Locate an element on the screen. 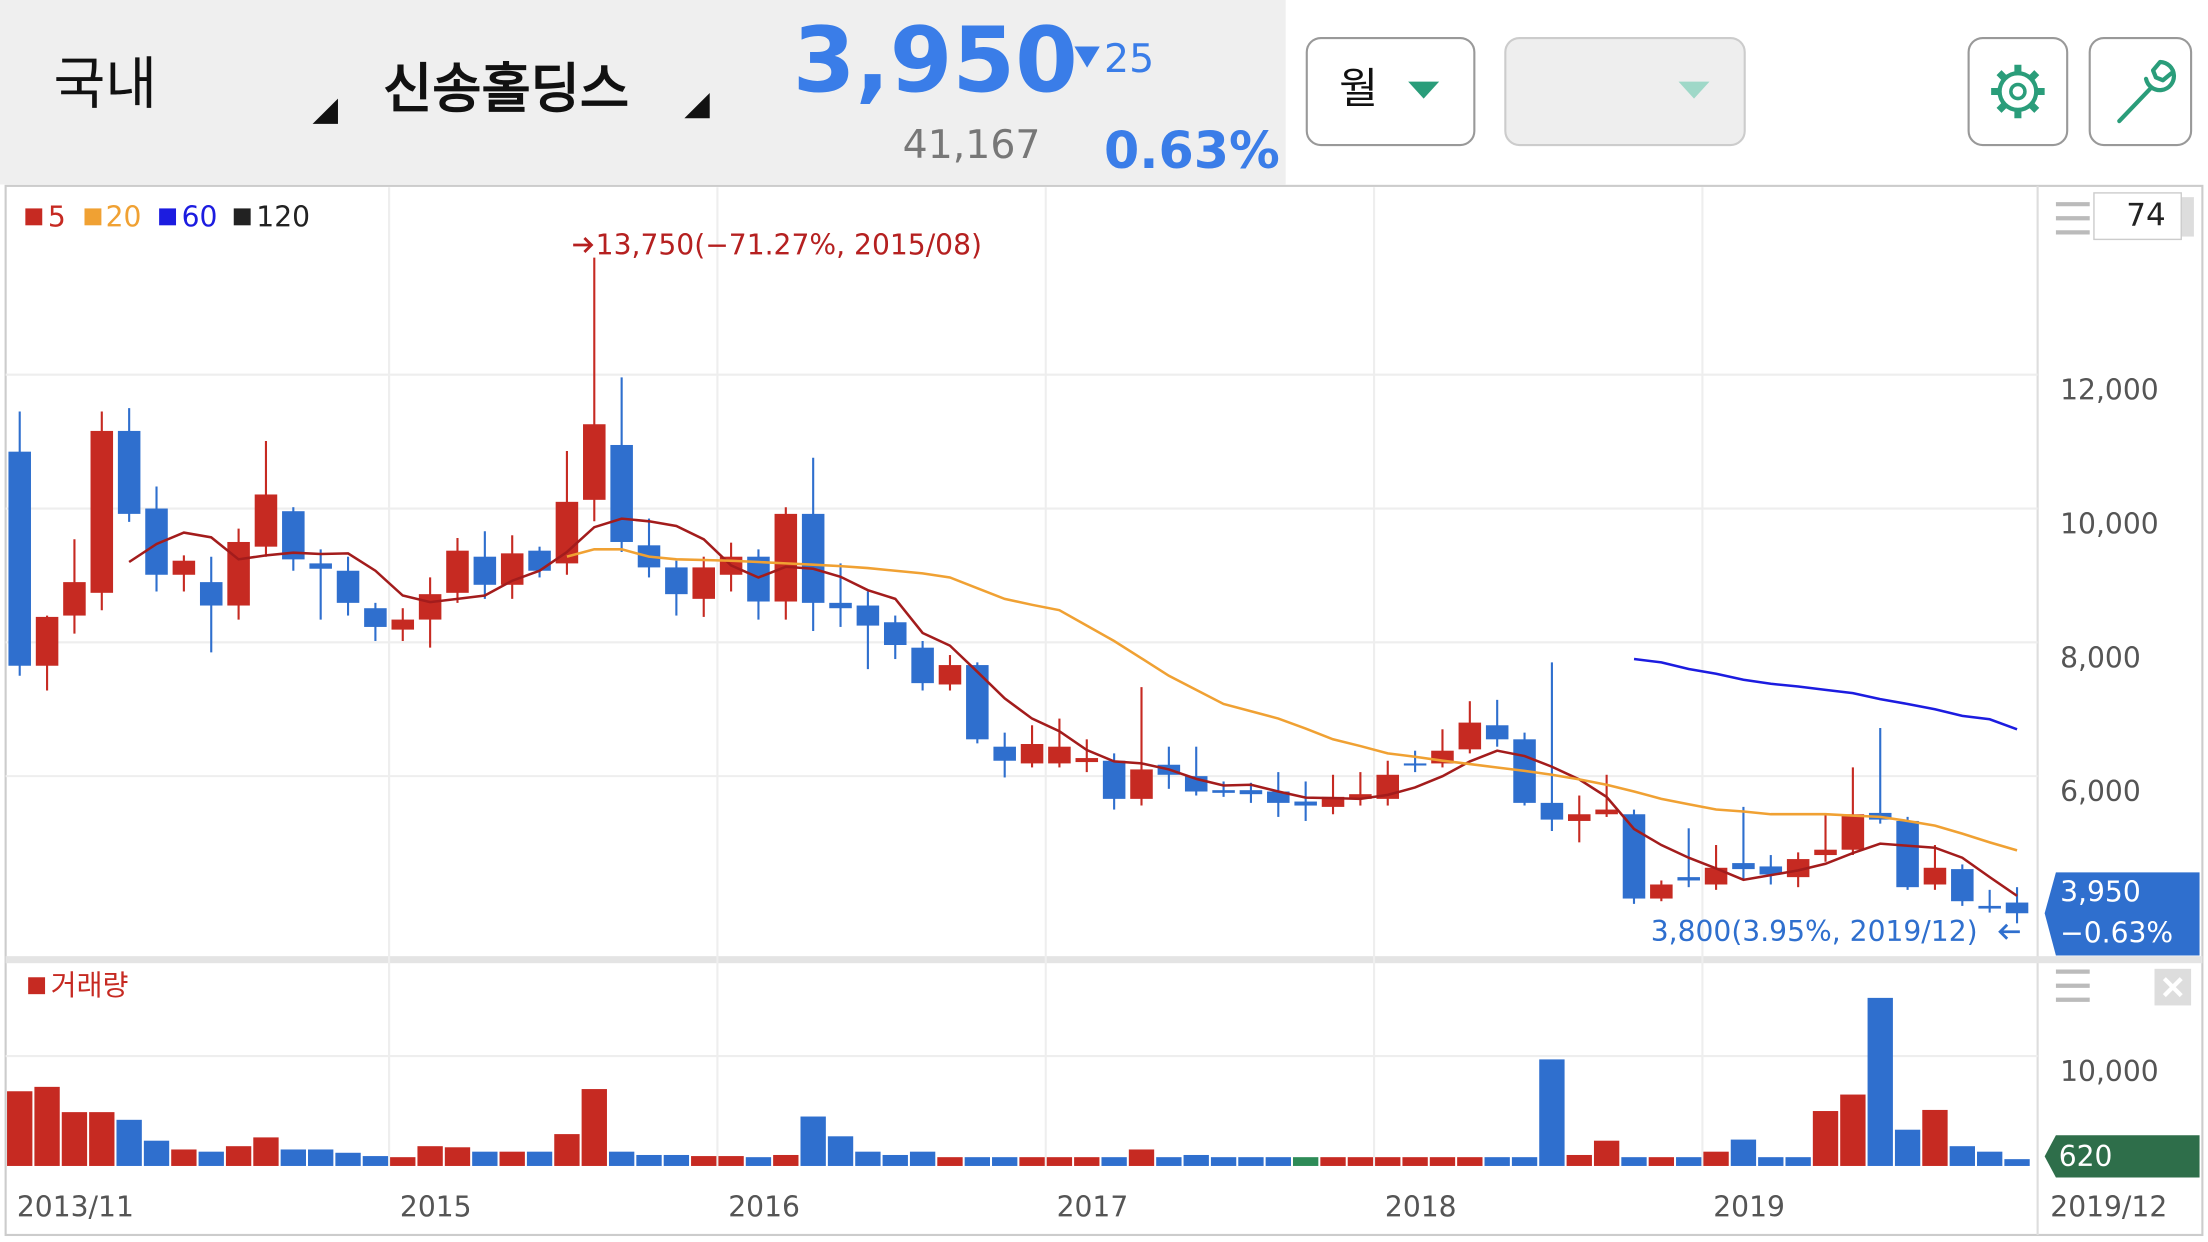  down-arrow is located at coordinates (1087, 57).